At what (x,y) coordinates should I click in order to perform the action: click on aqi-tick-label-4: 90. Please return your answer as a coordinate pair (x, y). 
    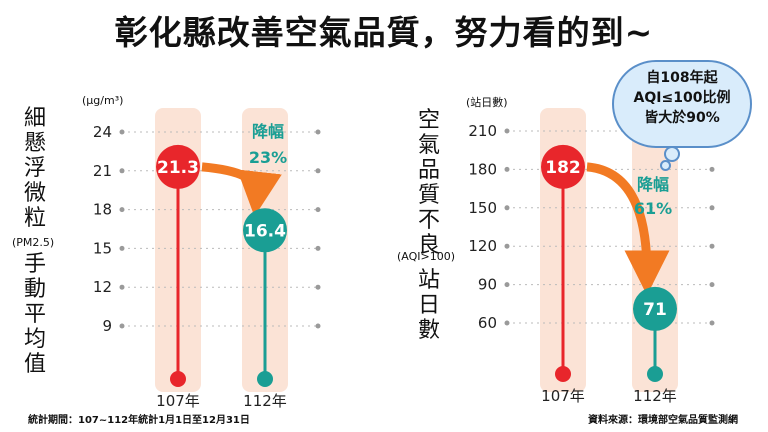
    Looking at the image, I should click on (487, 285).